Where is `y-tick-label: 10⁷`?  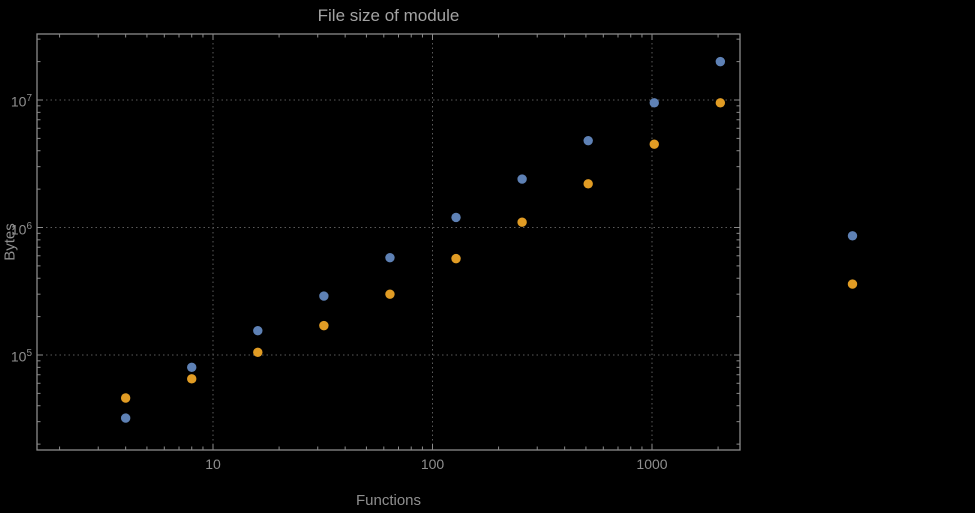 y-tick-label: 10⁷ is located at coordinates (21, 101).